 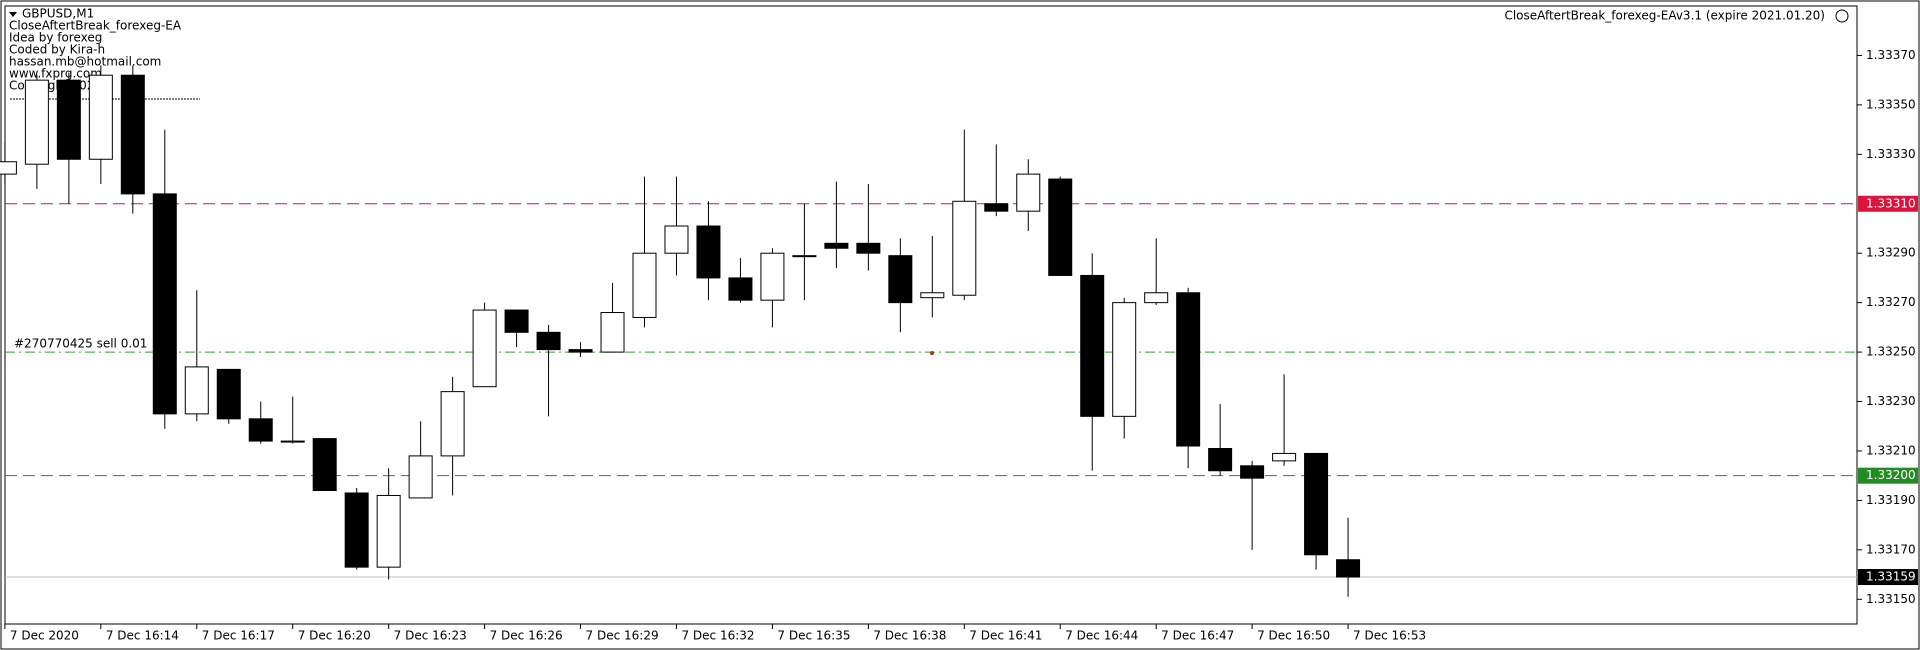 What do you see at coordinates (334, 636) in the screenshot?
I see `x-tick-label: 7 Dec 16:20` at bounding box center [334, 636].